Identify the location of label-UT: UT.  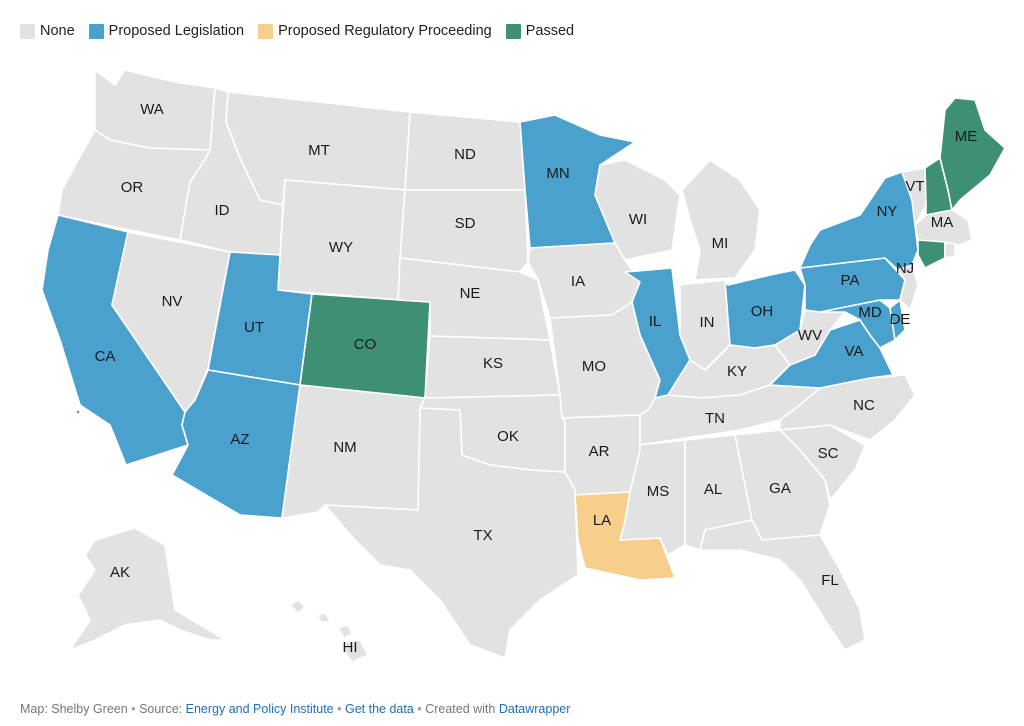
(254, 327).